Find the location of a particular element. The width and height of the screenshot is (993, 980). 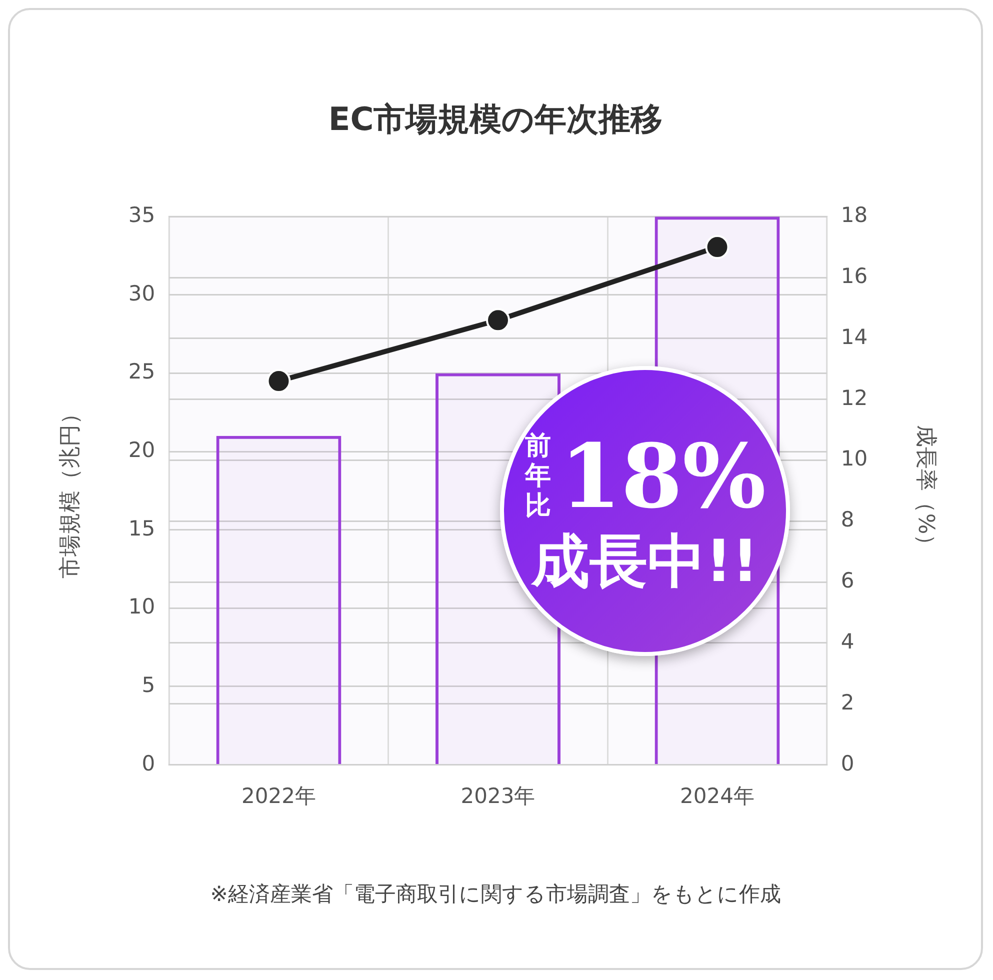

bar is located at coordinates (279, 600).